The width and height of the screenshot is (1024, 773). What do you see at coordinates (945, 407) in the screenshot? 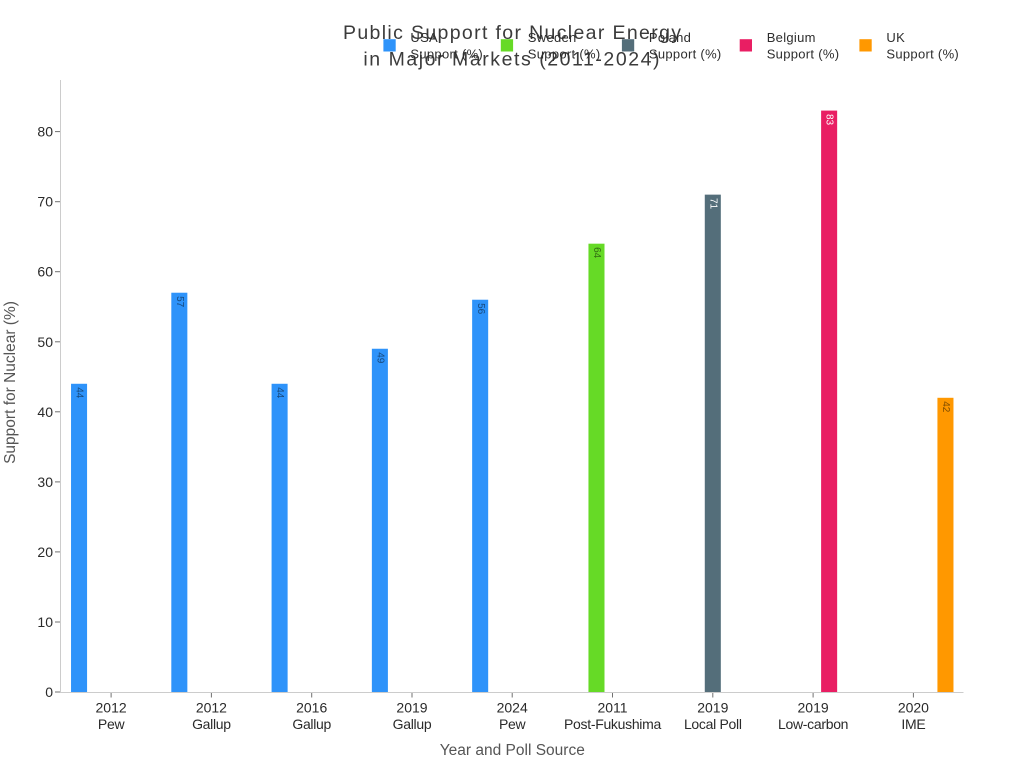
I see `svg-text: 42` at bounding box center [945, 407].